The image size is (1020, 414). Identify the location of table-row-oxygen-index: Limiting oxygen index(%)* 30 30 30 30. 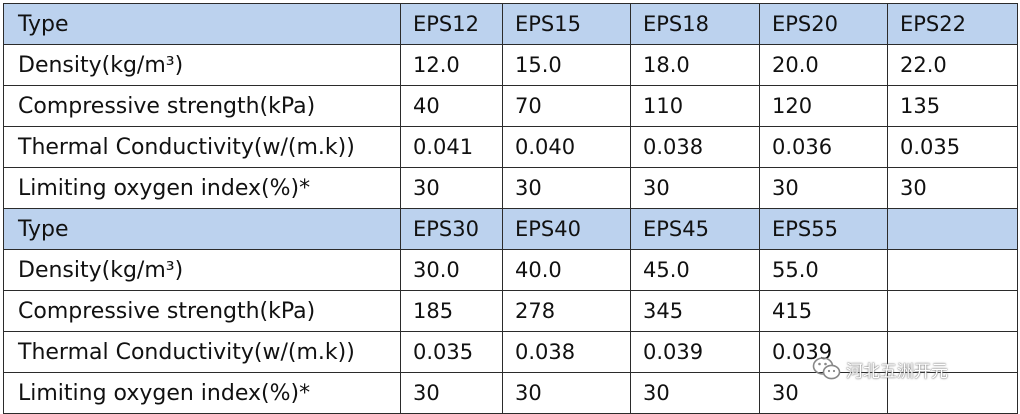
(510, 393).